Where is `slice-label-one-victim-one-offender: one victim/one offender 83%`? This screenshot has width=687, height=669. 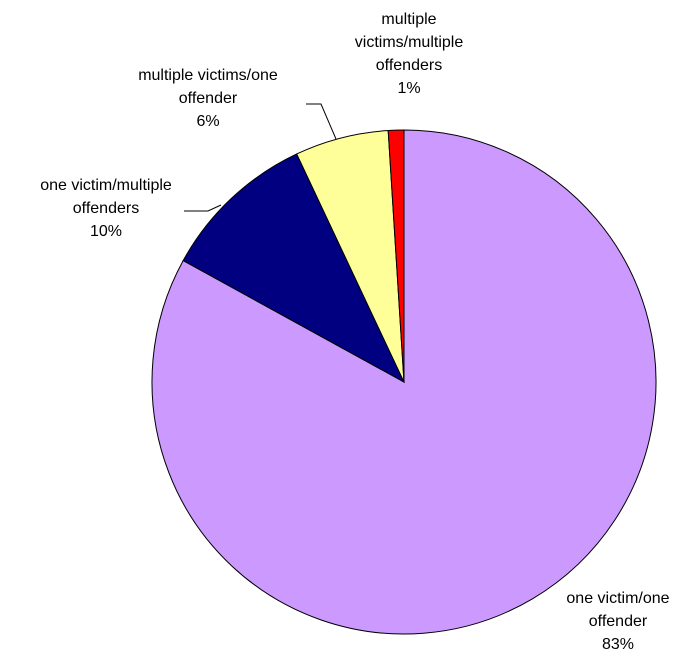 slice-label-one-victim-one-offender: one victim/one offender 83% is located at coordinates (617, 621).